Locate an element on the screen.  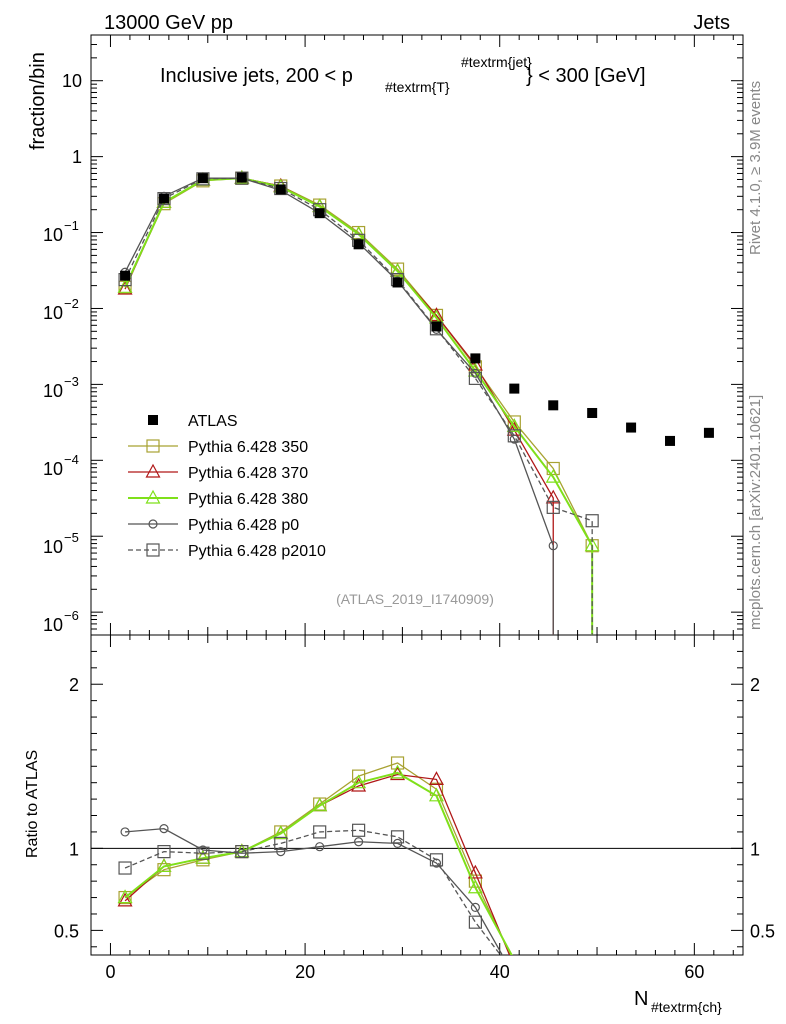
legend-label: ATLAS is located at coordinates (213, 421).